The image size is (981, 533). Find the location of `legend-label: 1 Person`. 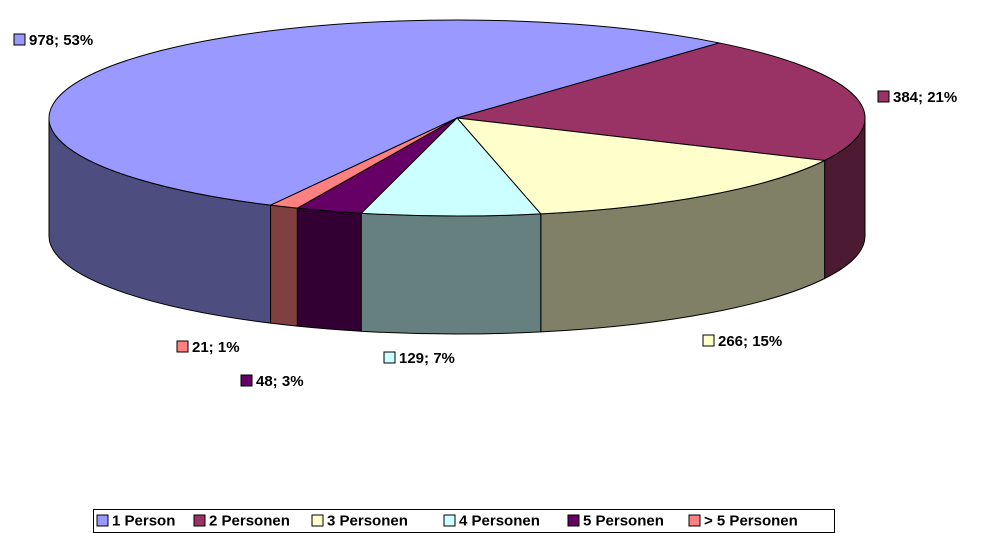

legend-label: 1 Person is located at coordinates (143, 520).